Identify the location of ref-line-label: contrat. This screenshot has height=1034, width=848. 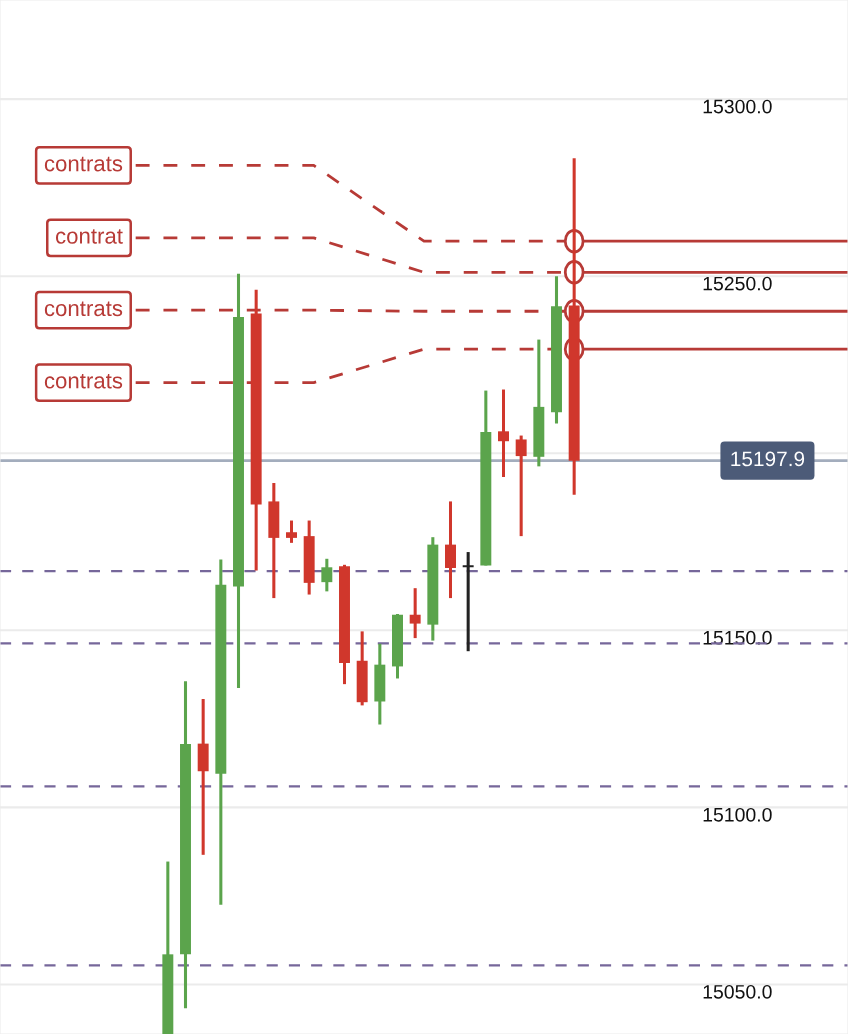
(89, 236).